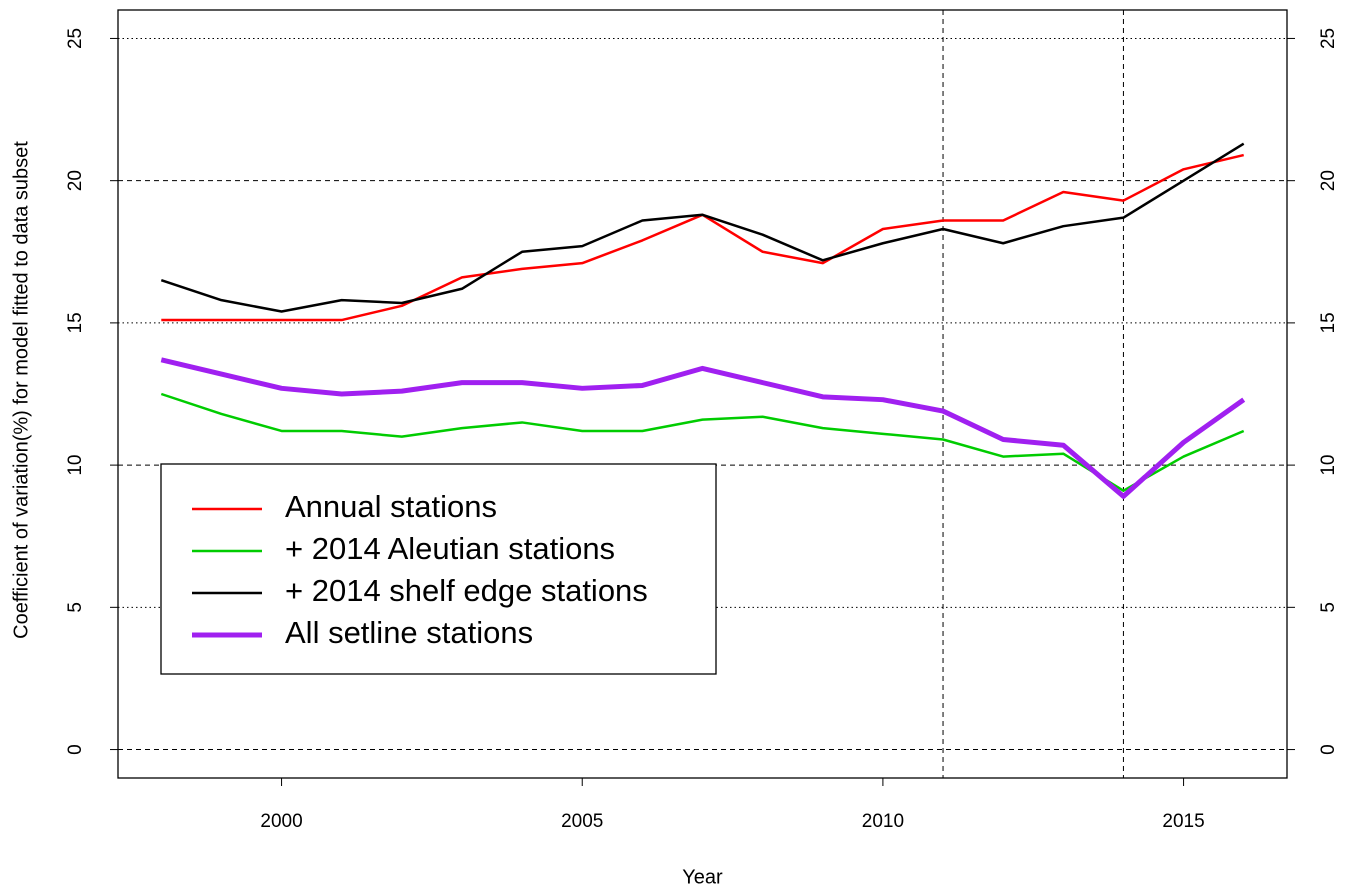  Describe the element at coordinates (1328, 749) in the screenshot. I see `y2-tick-label: 0` at that location.